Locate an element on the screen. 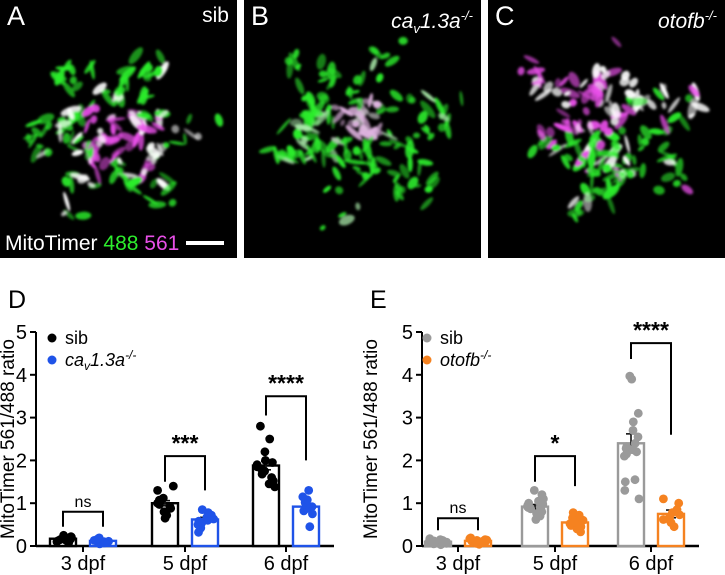 The width and height of the screenshot is (725, 575). genotype-label-sib: sib is located at coordinates (215, 16).